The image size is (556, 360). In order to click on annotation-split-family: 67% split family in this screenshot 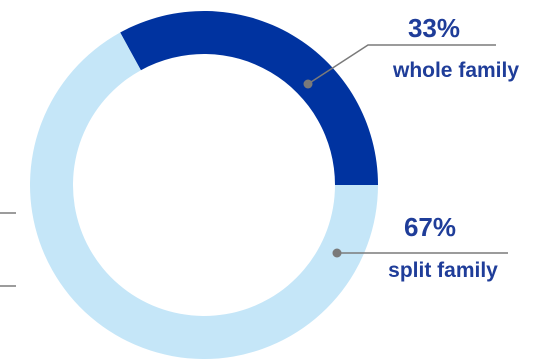, I will do `click(420, 247)`.